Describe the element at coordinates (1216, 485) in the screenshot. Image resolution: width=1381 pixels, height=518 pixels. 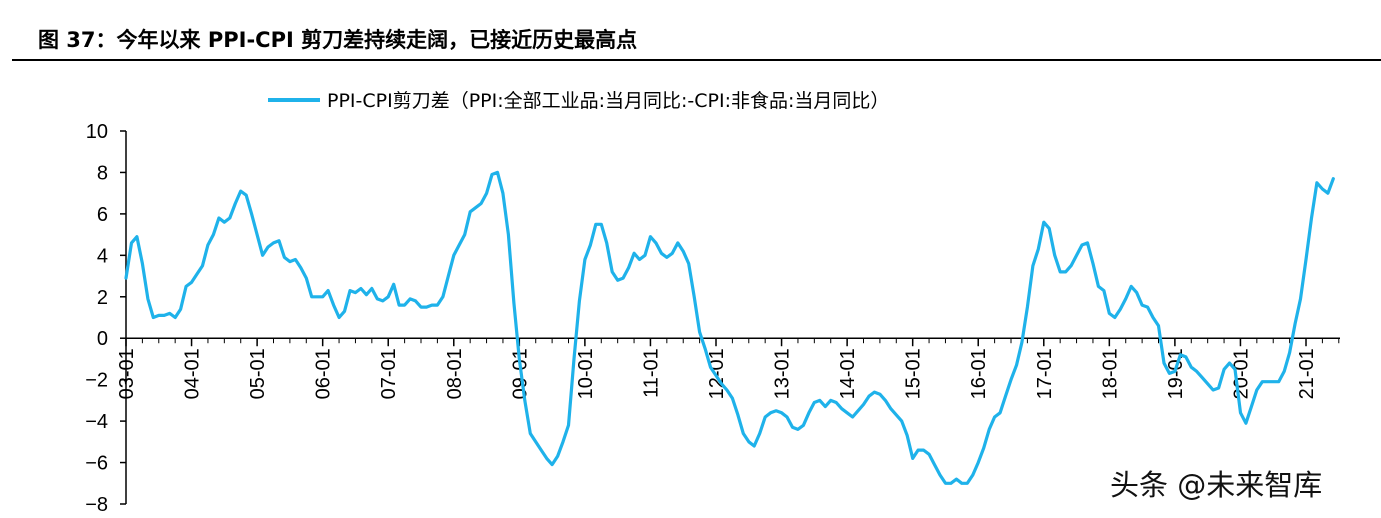
I see `watermark: 头条 @未来智库` at that location.